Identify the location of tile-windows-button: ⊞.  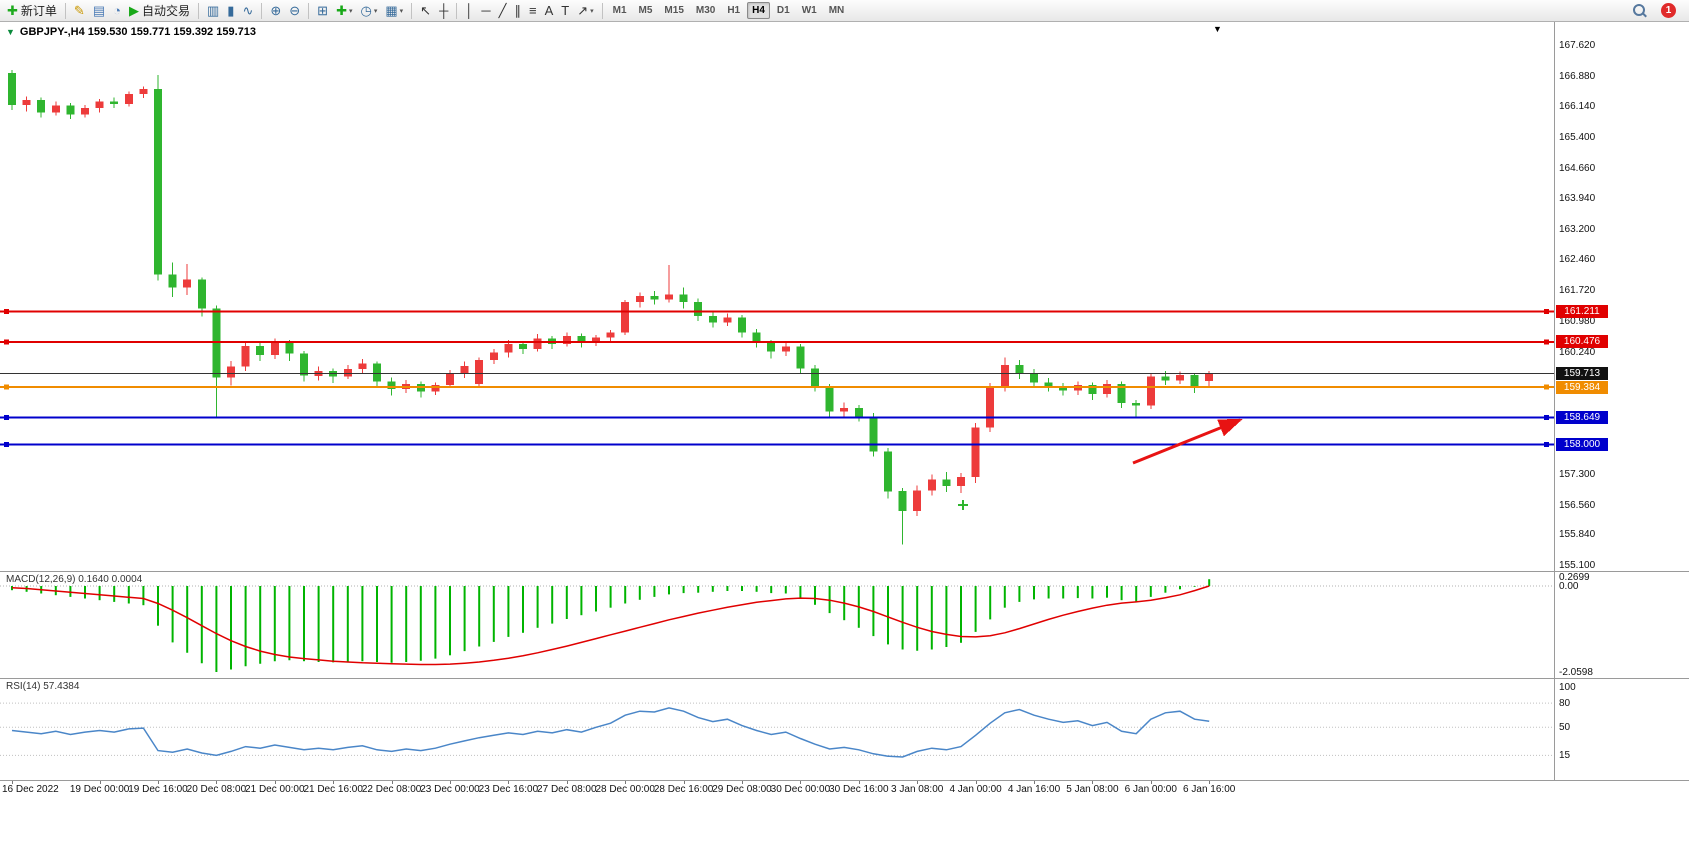
(322, 10).